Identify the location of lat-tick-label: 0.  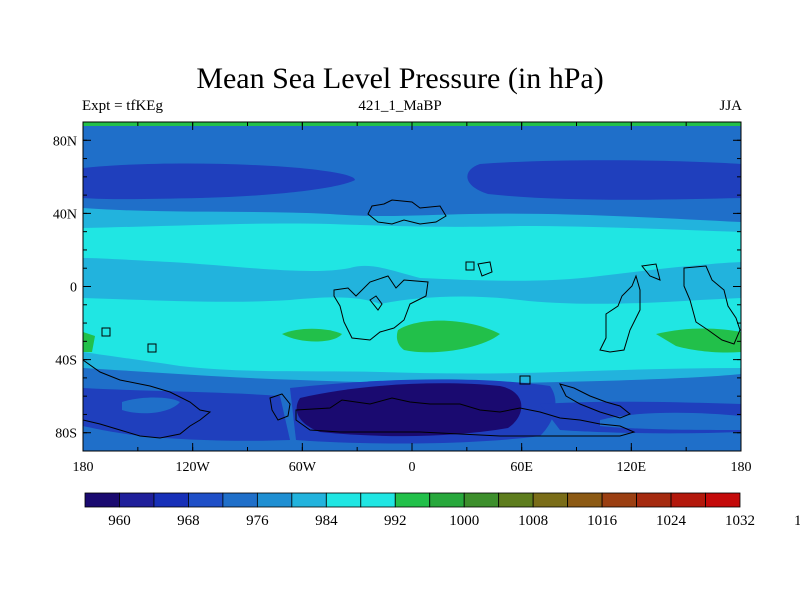
(73, 288).